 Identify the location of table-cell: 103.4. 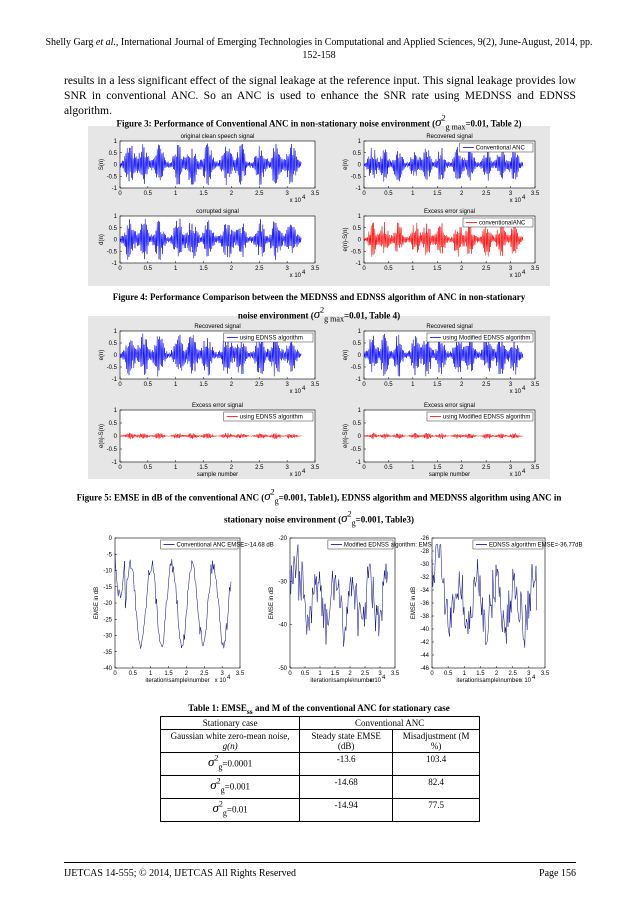
(436, 764).